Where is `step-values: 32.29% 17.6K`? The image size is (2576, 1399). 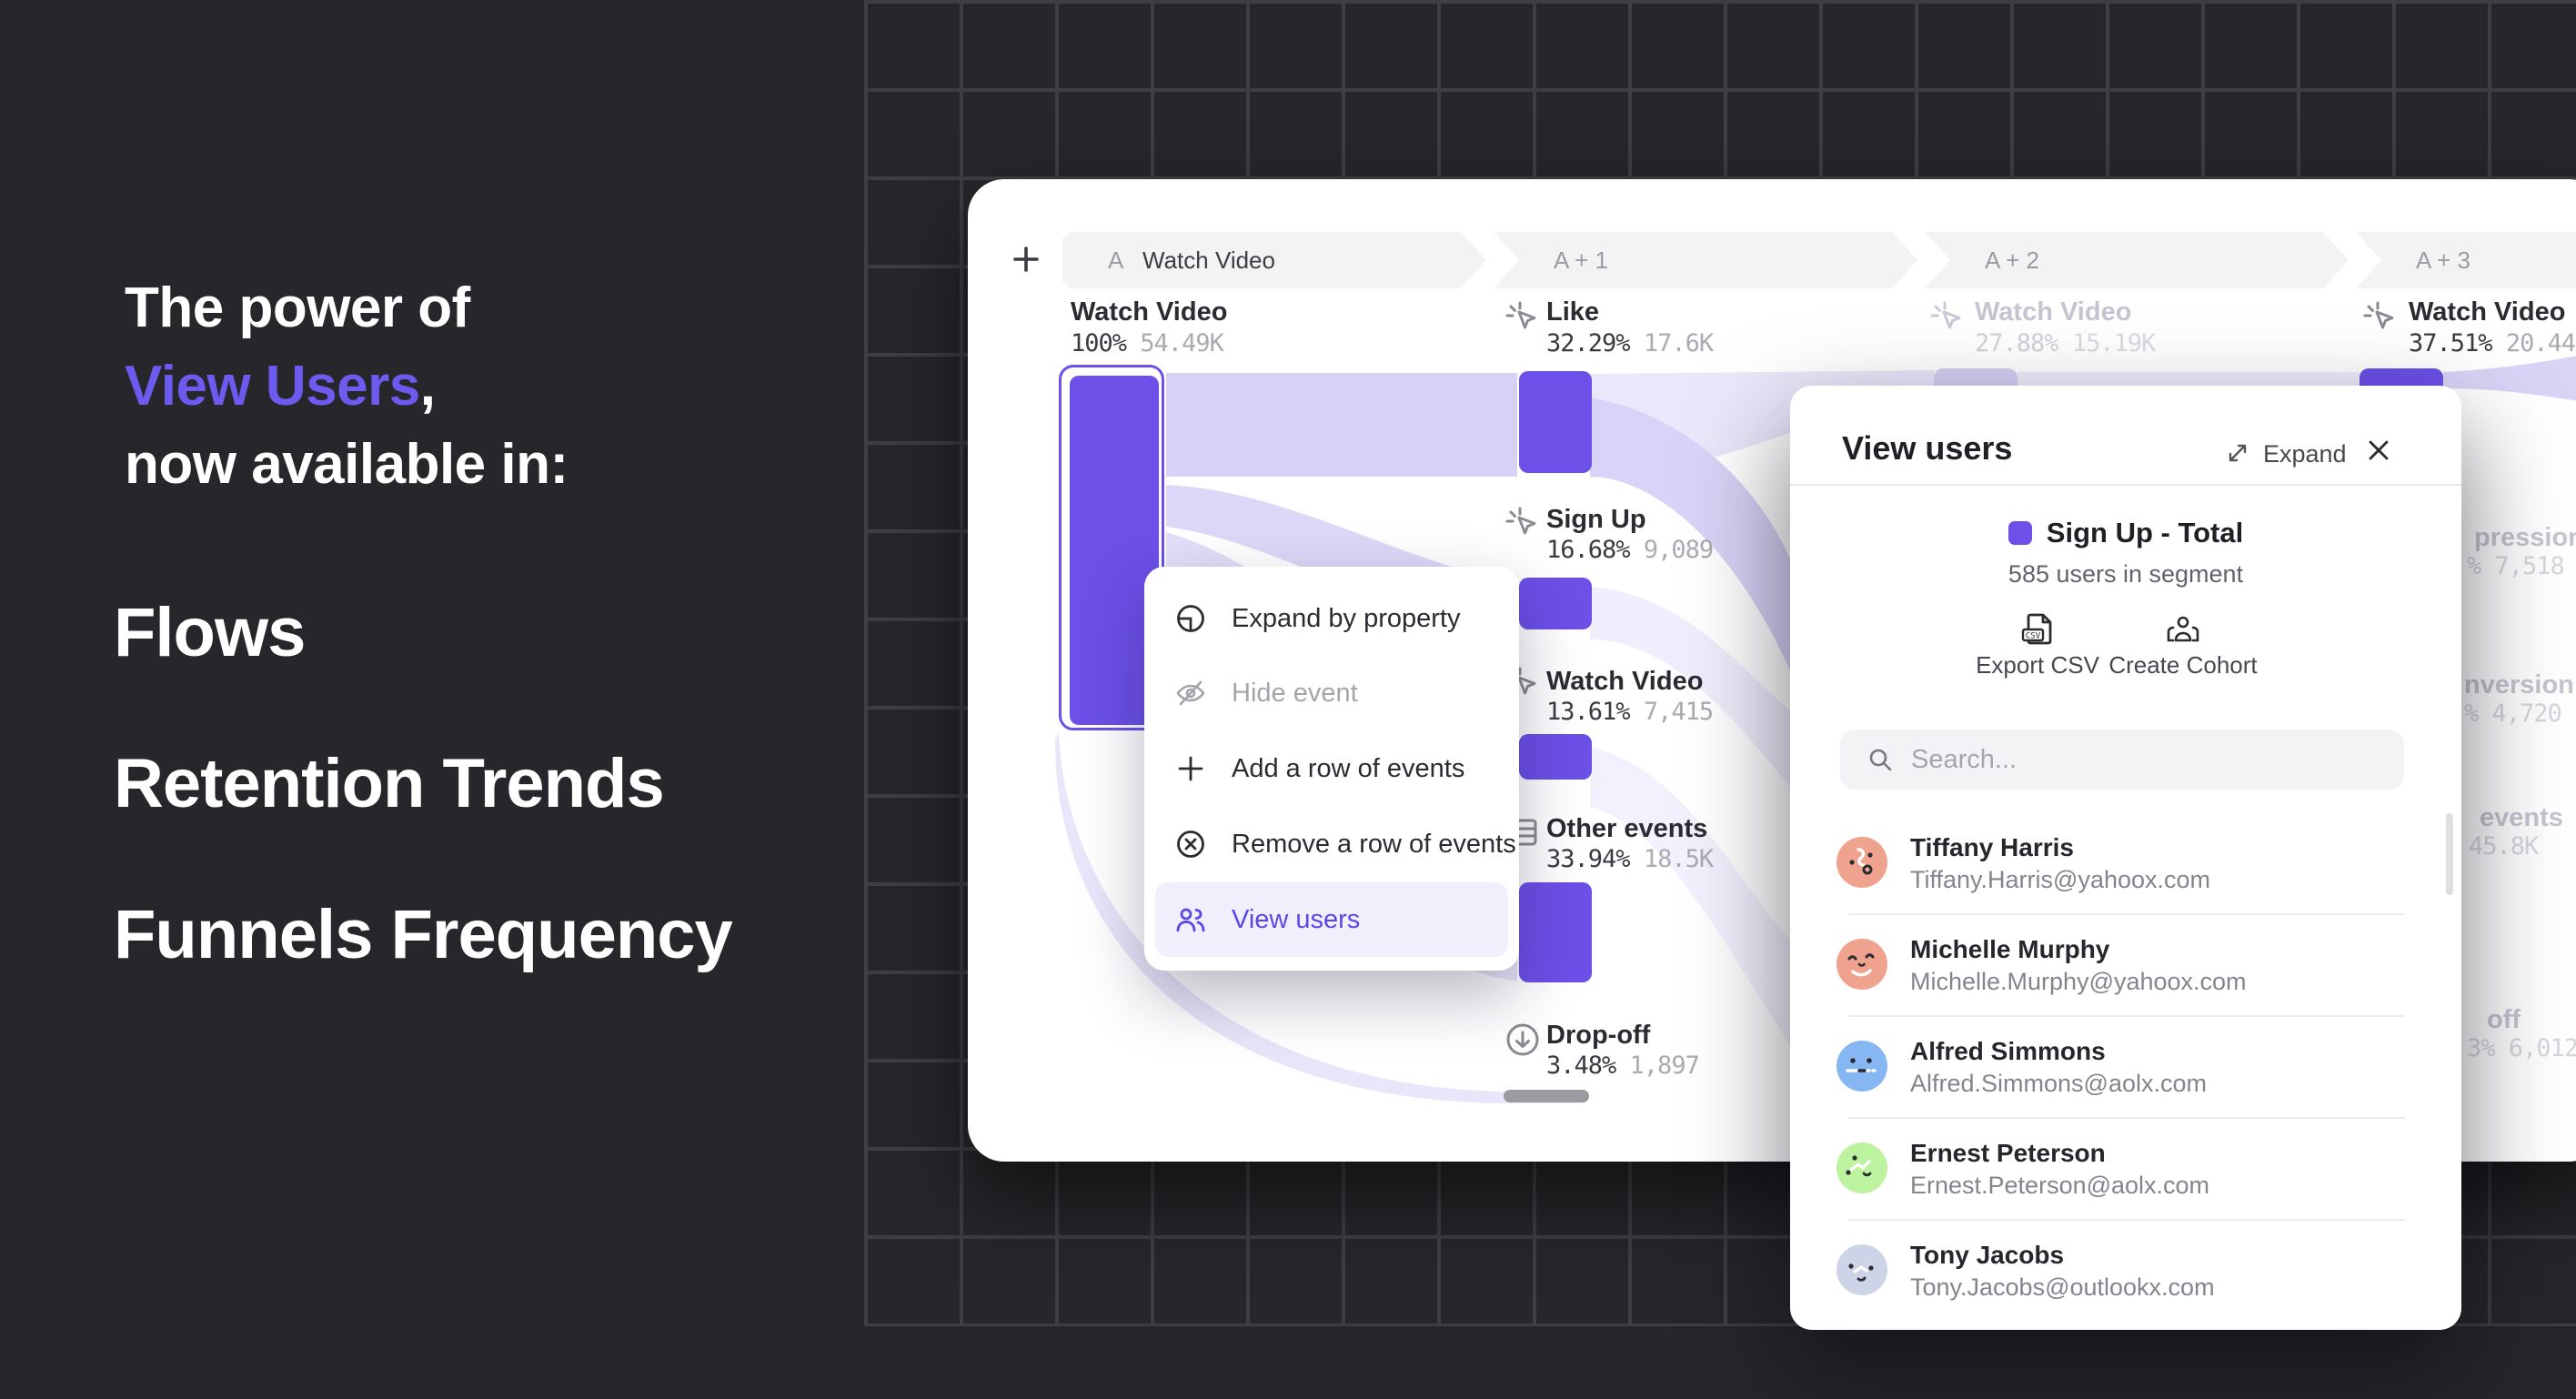
step-values: 32.29% 17.6K is located at coordinates (1630, 343).